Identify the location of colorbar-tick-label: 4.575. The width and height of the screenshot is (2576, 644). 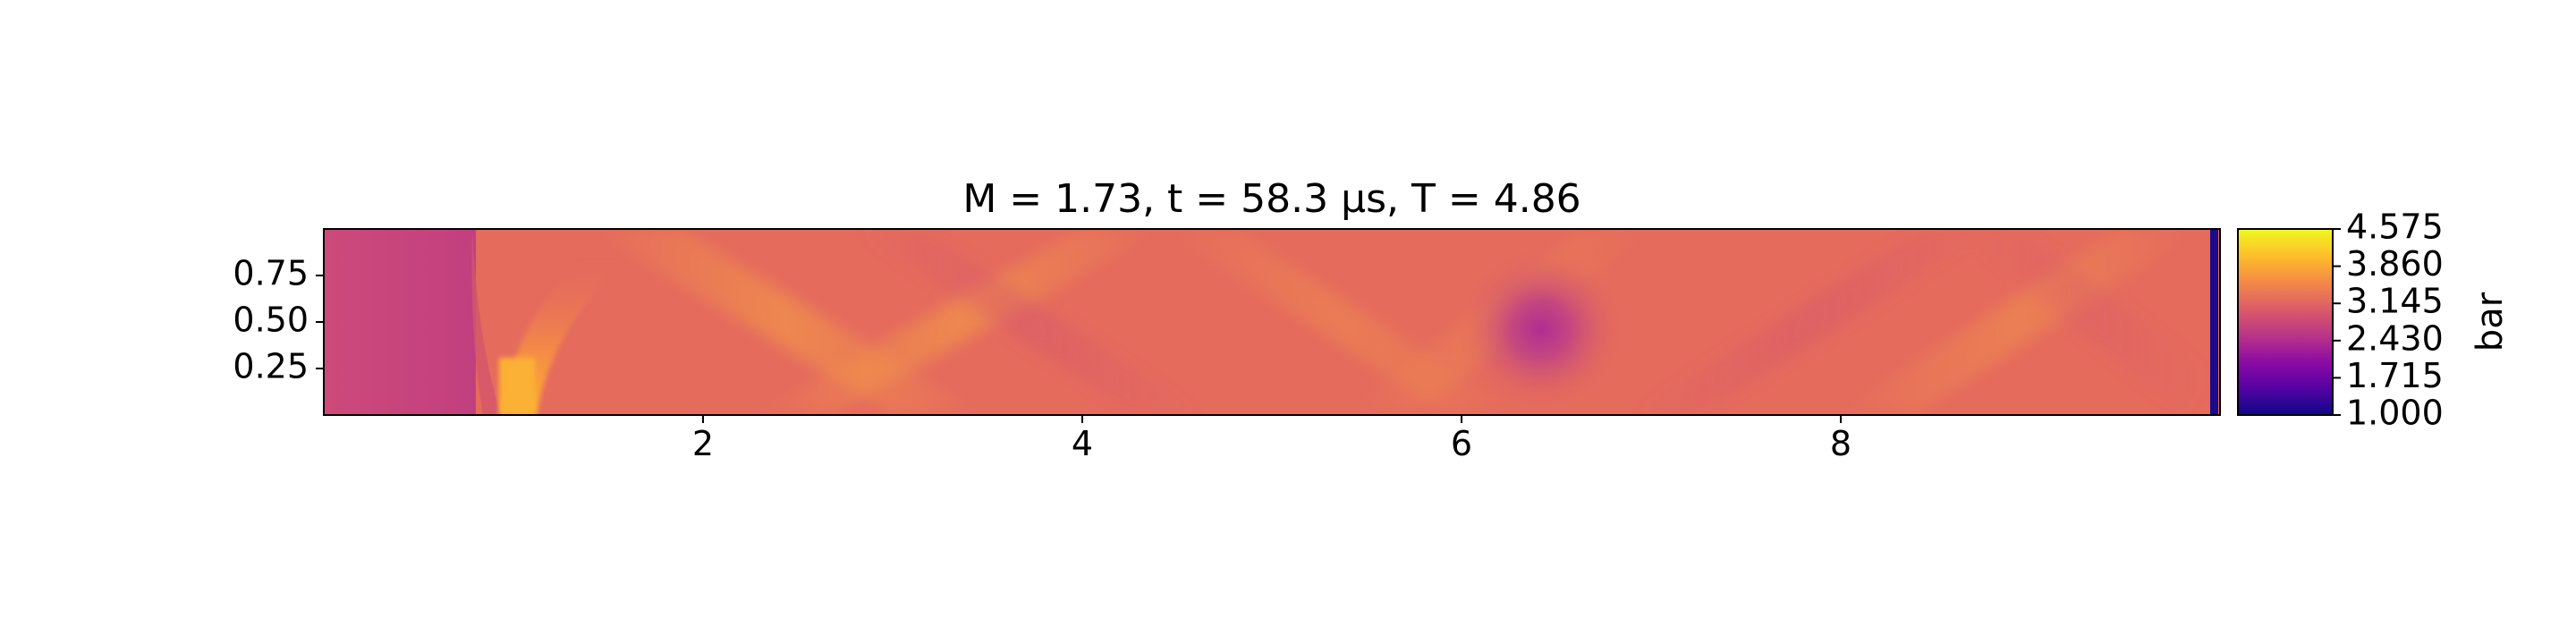
(2395, 227).